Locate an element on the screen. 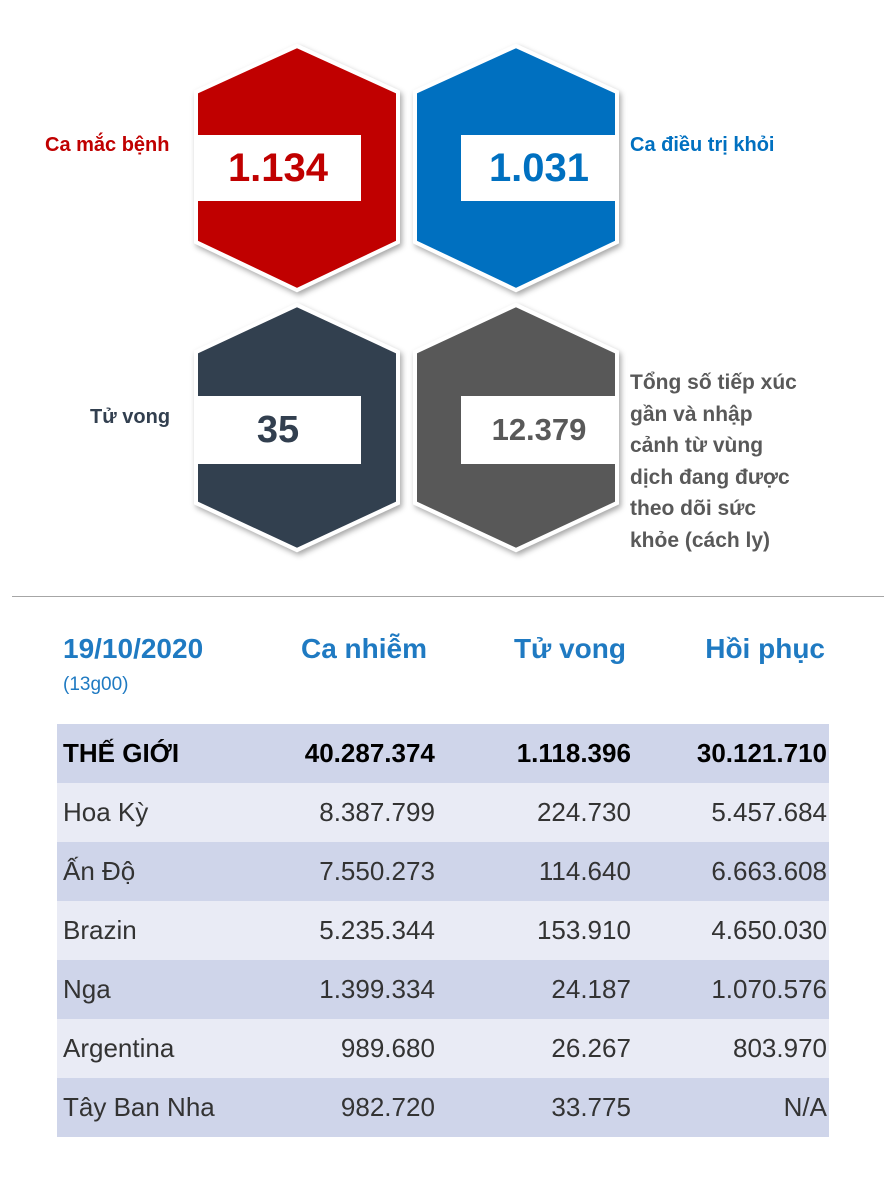 This screenshot has width=896, height=1190. monitored-label-line: gần và nhập is located at coordinates (691, 414).